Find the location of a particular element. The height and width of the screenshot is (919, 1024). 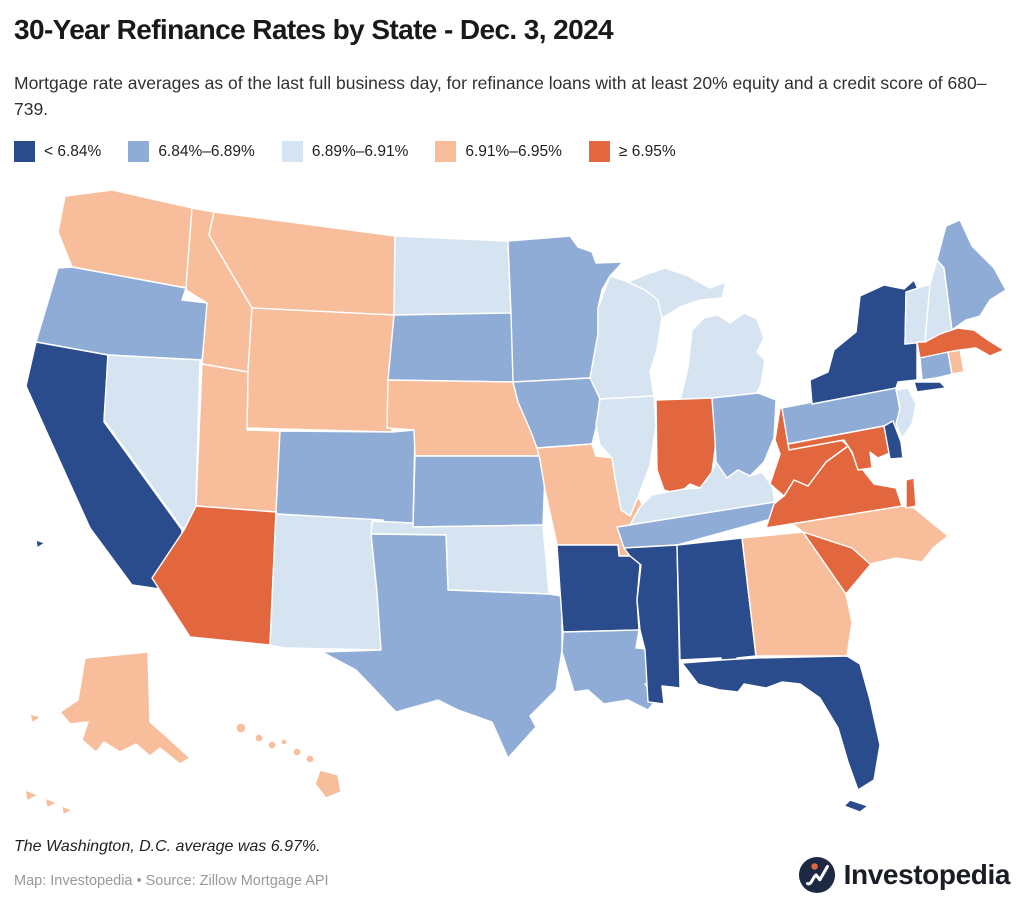

state-ak is located at coordinates (107, 733).